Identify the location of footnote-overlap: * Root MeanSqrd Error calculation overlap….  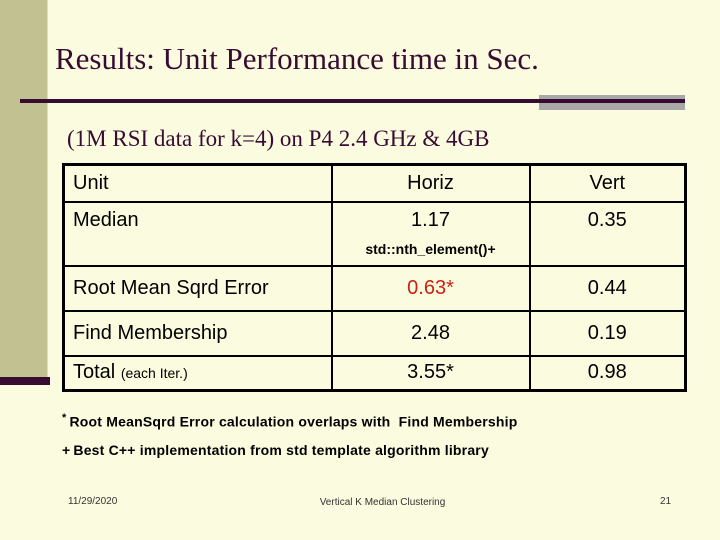
(290, 421).